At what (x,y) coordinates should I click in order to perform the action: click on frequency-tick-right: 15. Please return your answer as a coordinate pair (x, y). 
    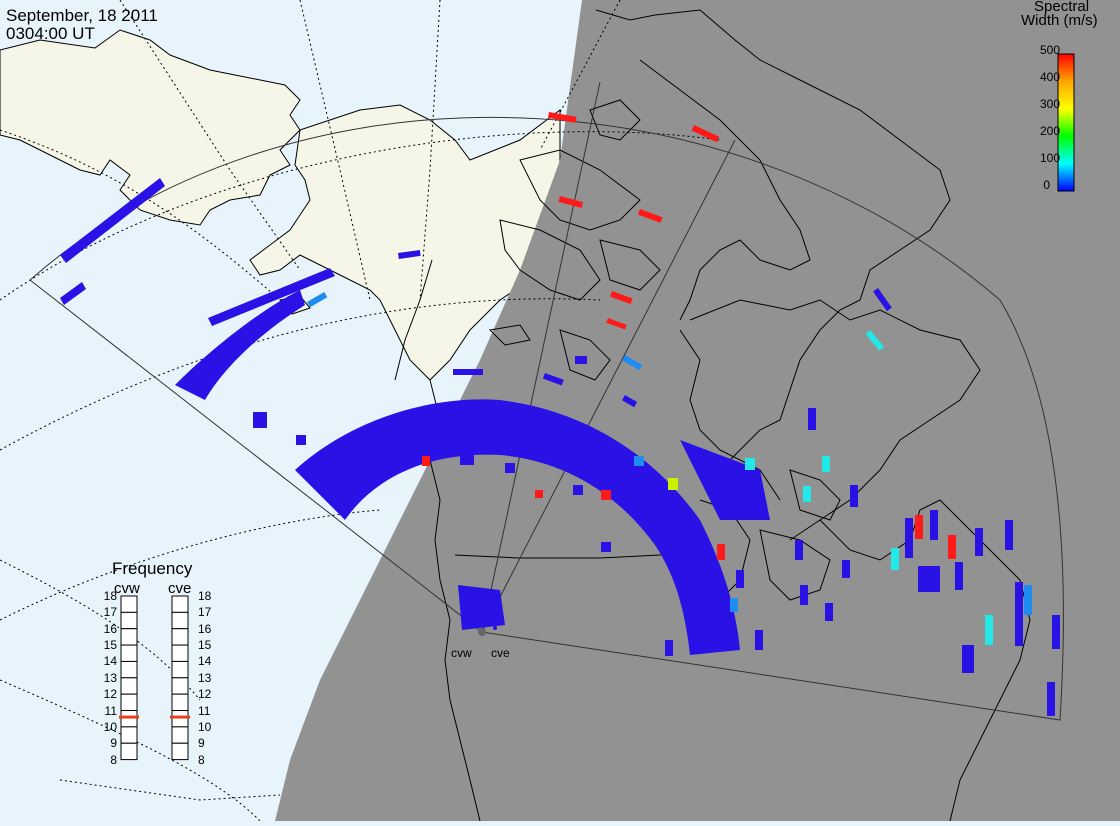
    Looking at the image, I should click on (205, 645).